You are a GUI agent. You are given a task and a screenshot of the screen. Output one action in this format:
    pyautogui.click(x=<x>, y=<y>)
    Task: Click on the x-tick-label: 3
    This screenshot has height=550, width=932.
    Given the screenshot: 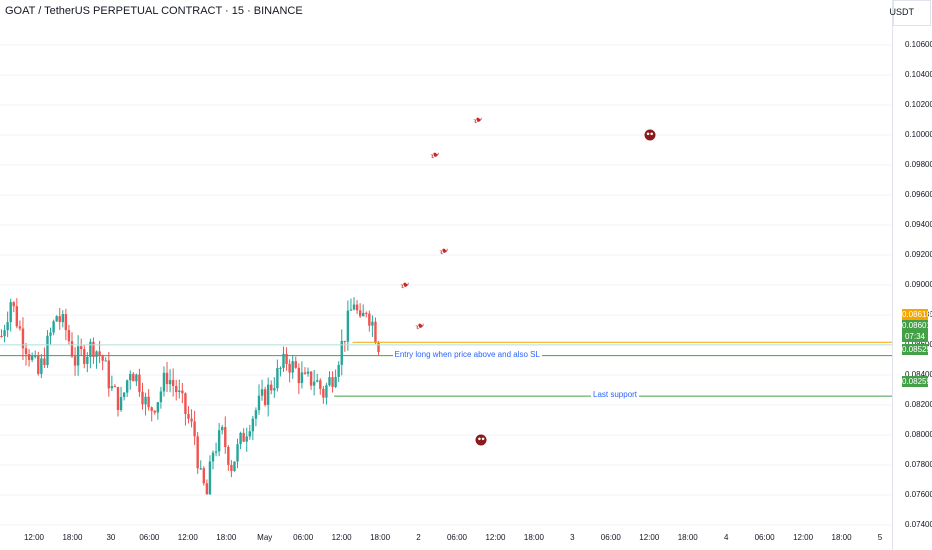 What is the action you would take?
    pyautogui.click(x=572, y=537)
    